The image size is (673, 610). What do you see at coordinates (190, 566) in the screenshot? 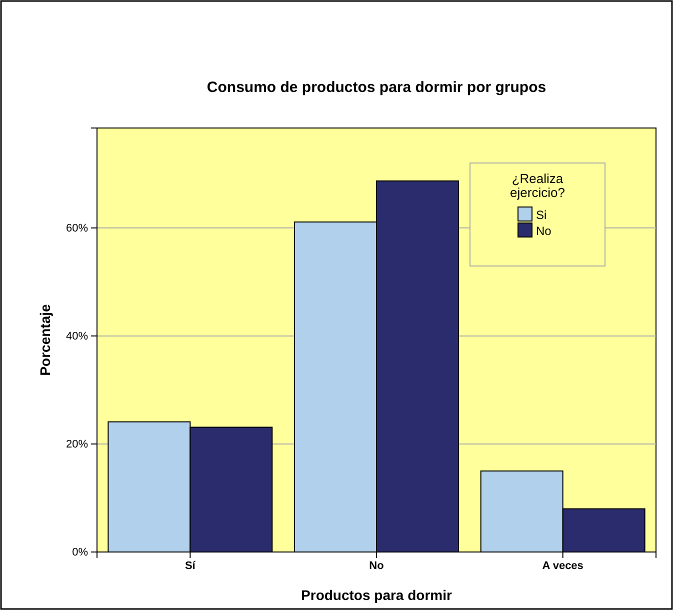
I see `x-tick-label: Sí` at bounding box center [190, 566].